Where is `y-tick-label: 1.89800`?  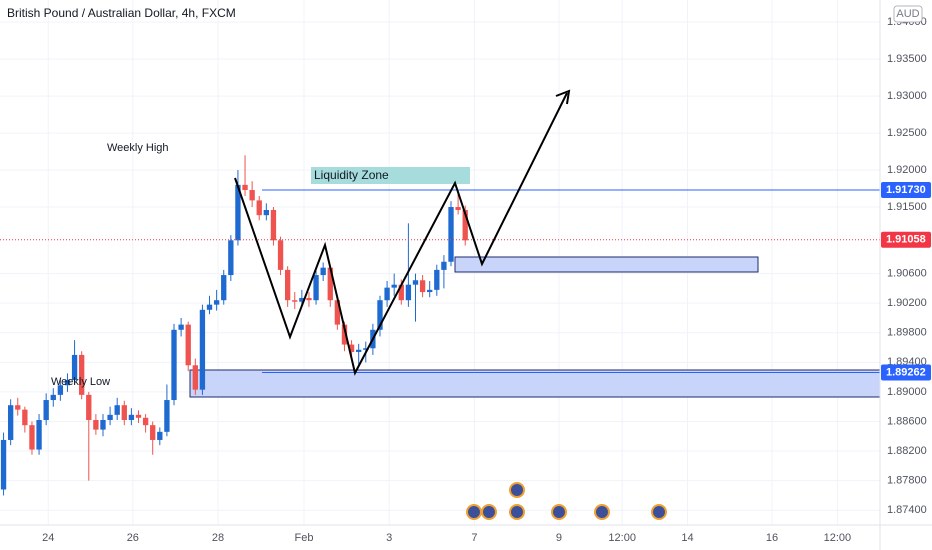
y-tick-label: 1.89800 is located at coordinates (907, 333).